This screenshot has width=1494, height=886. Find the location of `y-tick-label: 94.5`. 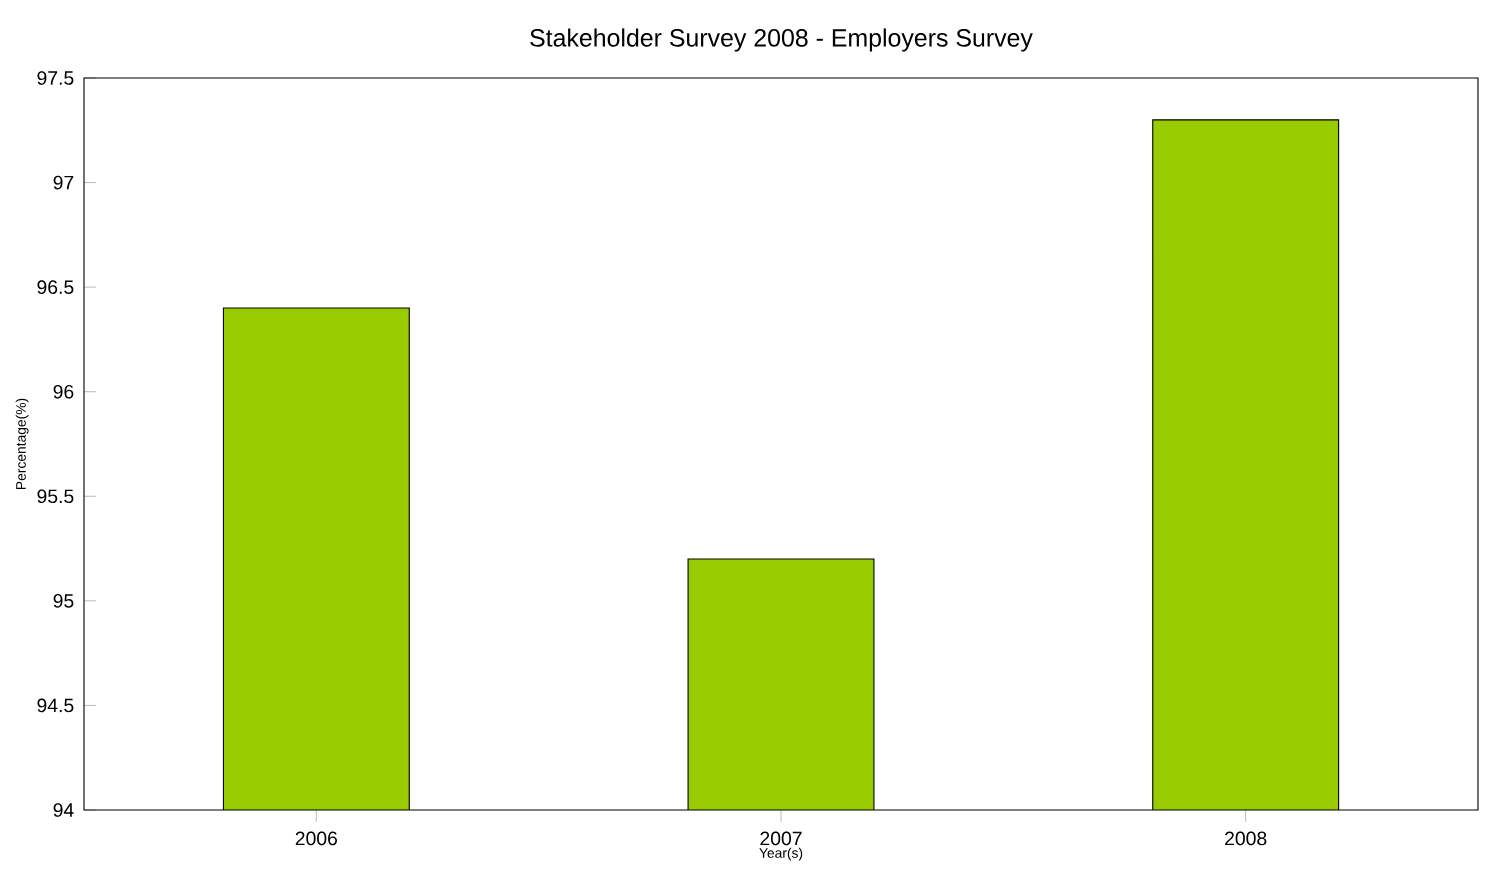

y-tick-label: 94.5 is located at coordinates (55, 705).